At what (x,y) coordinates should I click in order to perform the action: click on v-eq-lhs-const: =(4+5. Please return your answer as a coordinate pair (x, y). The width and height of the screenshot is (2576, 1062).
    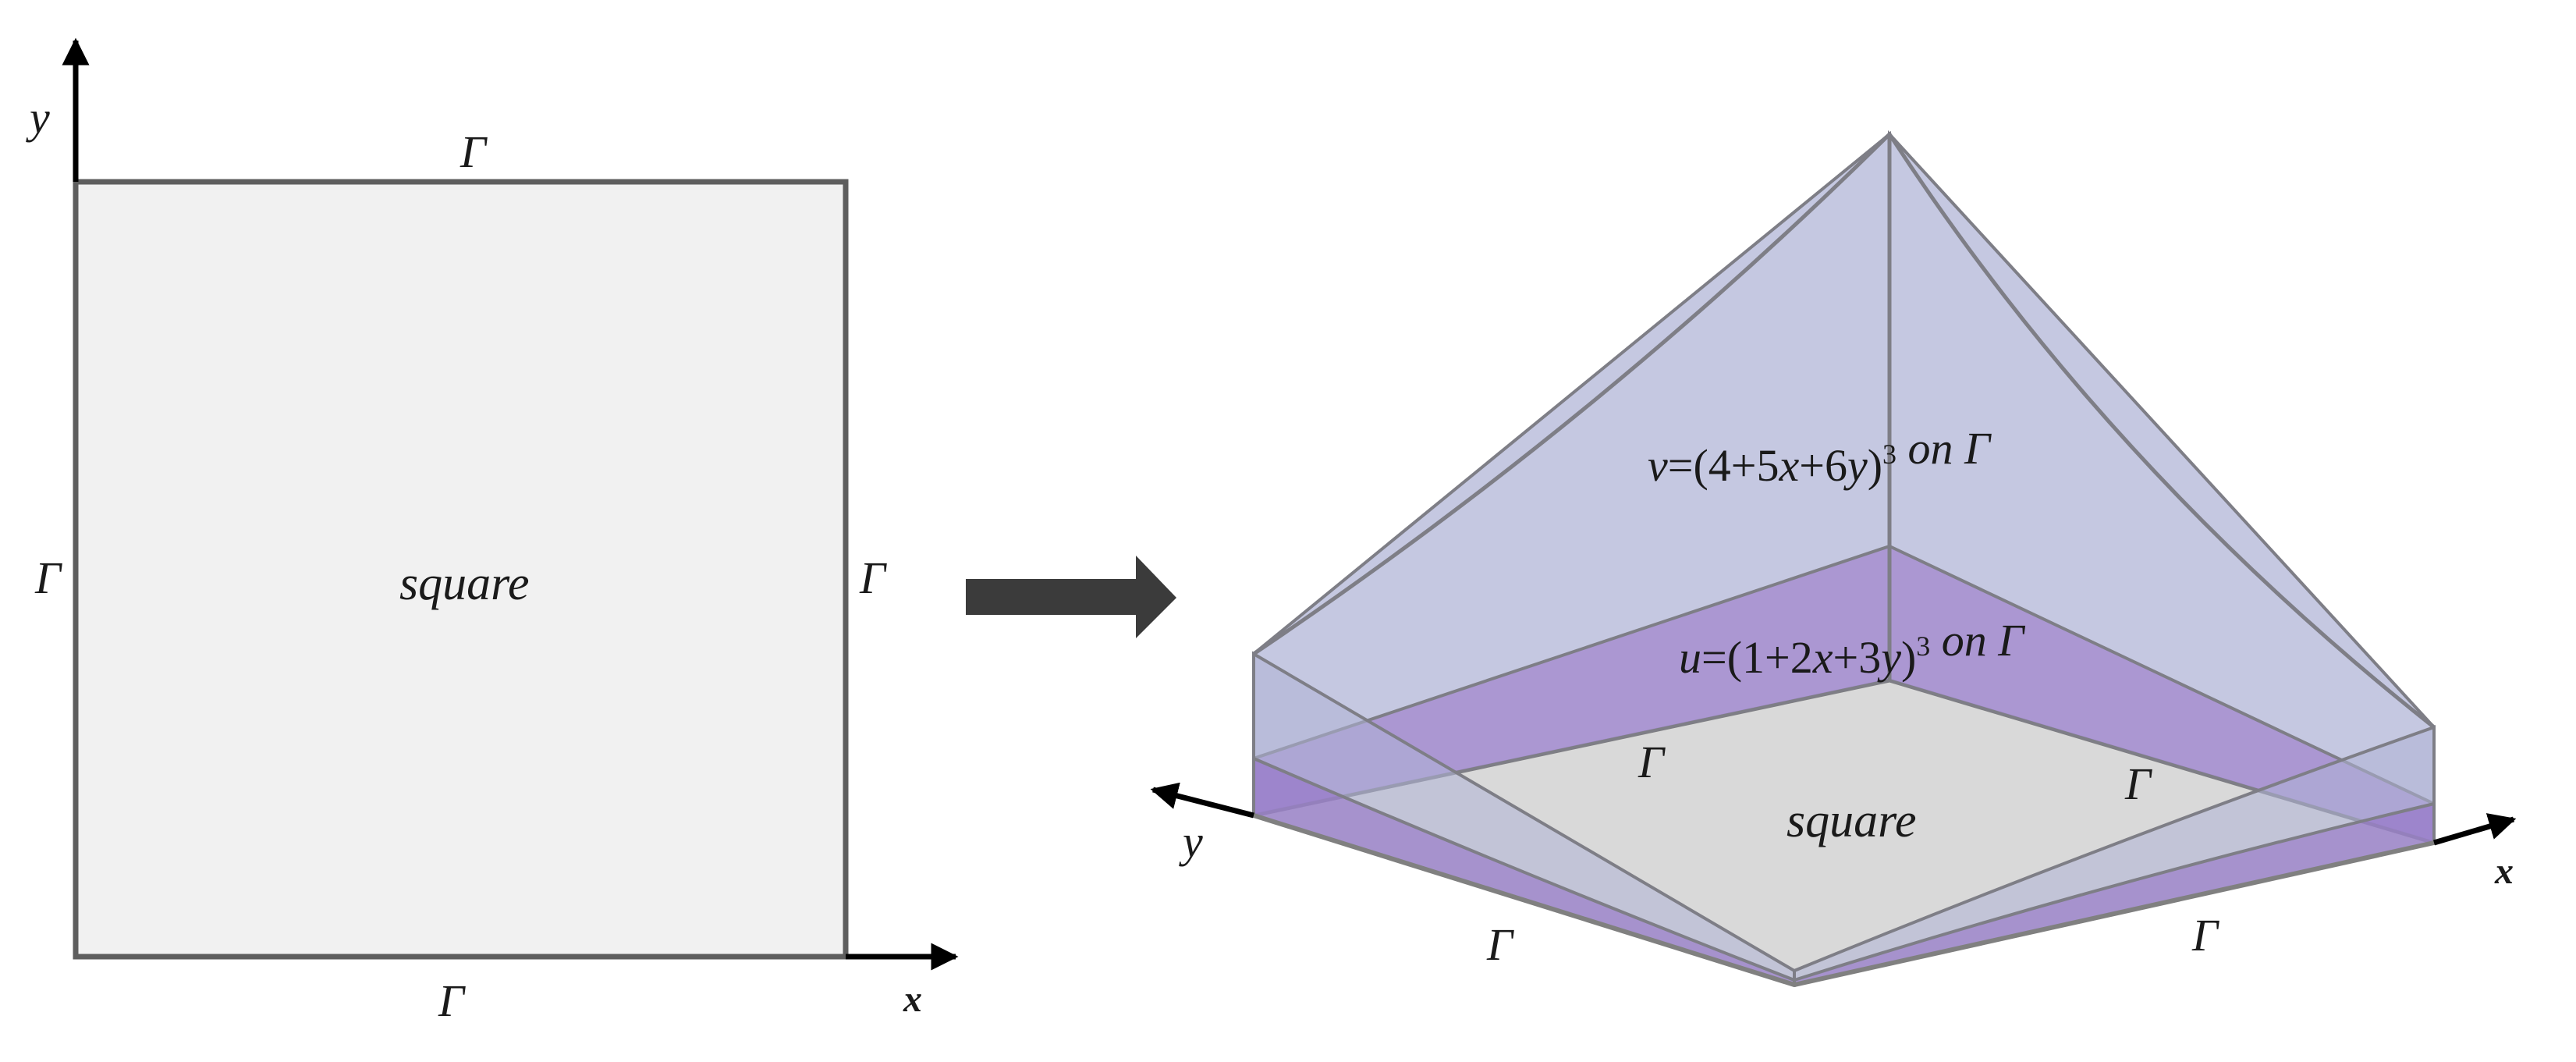
    Looking at the image, I should click on (1723, 465).